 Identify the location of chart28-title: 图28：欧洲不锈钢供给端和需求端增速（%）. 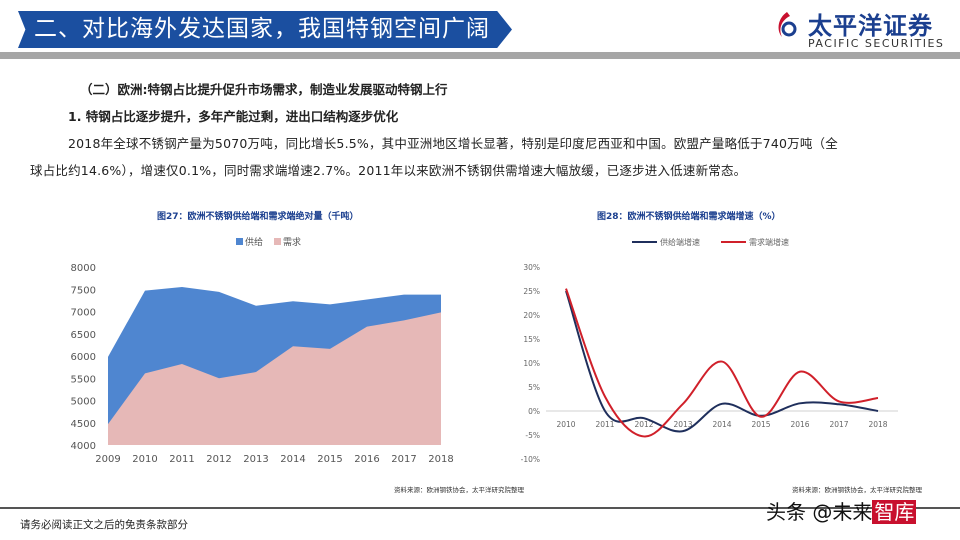
(689, 217).